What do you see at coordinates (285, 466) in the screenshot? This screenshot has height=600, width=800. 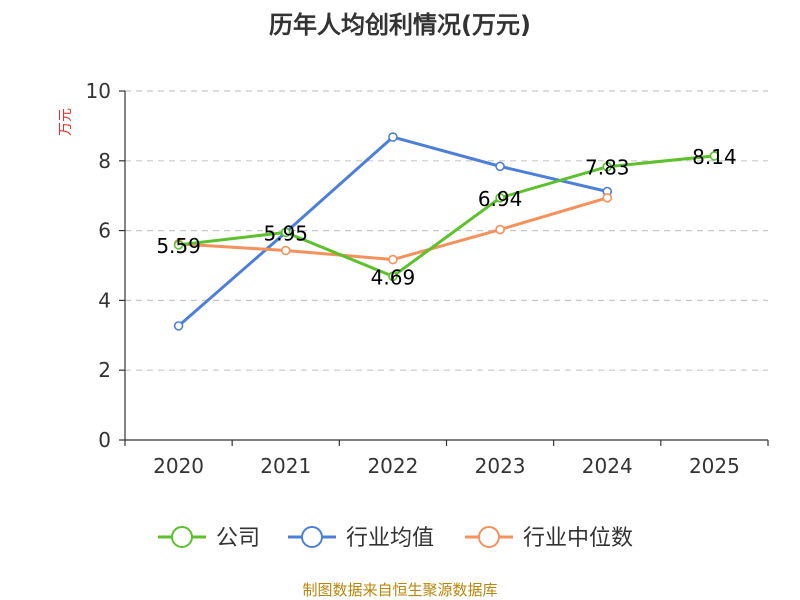 I see `x-tick-label: 2021` at bounding box center [285, 466].